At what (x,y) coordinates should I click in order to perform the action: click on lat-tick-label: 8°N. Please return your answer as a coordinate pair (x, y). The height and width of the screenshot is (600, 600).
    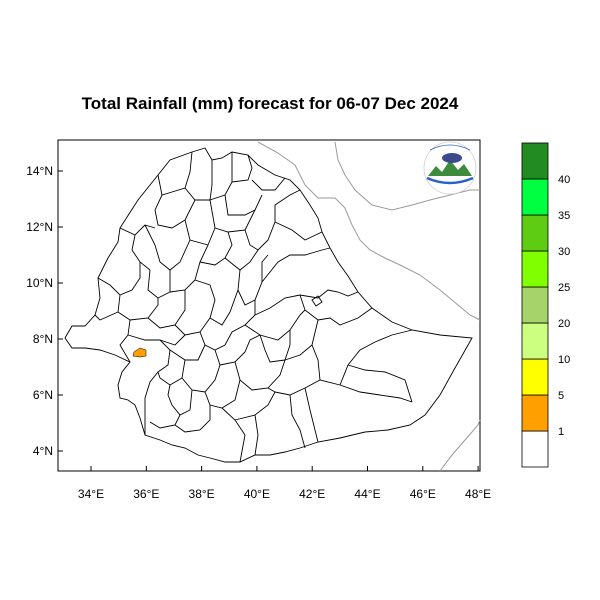
    Looking at the image, I should click on (43, 339).